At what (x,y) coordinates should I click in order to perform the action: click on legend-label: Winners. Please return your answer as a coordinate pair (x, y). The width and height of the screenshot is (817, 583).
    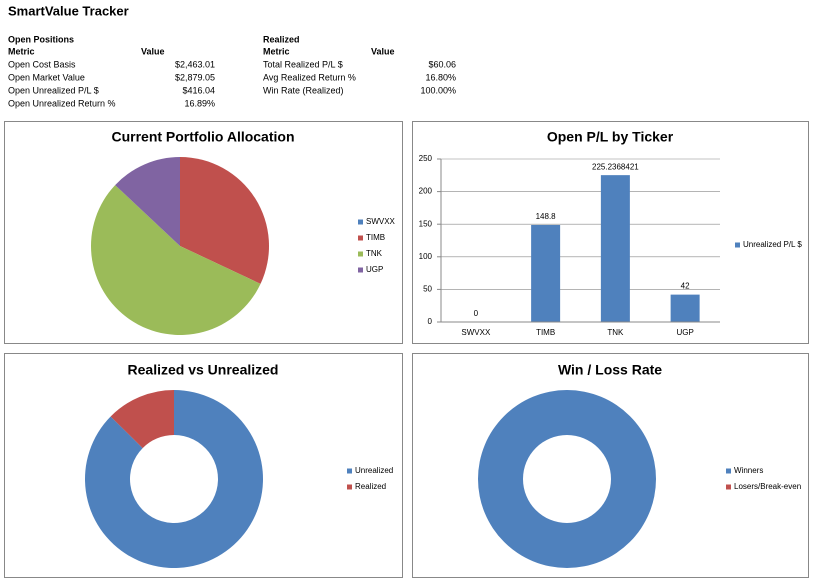
    Looking at the image, I should click on (748, 470).